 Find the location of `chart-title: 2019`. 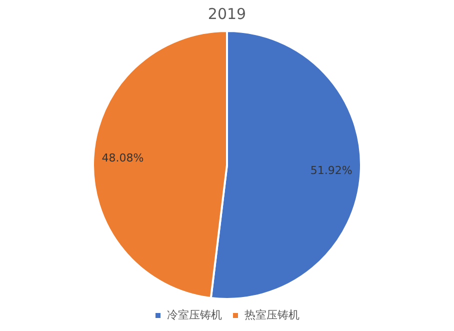

chart-title: 2019 is located at coordinates (227, 13).